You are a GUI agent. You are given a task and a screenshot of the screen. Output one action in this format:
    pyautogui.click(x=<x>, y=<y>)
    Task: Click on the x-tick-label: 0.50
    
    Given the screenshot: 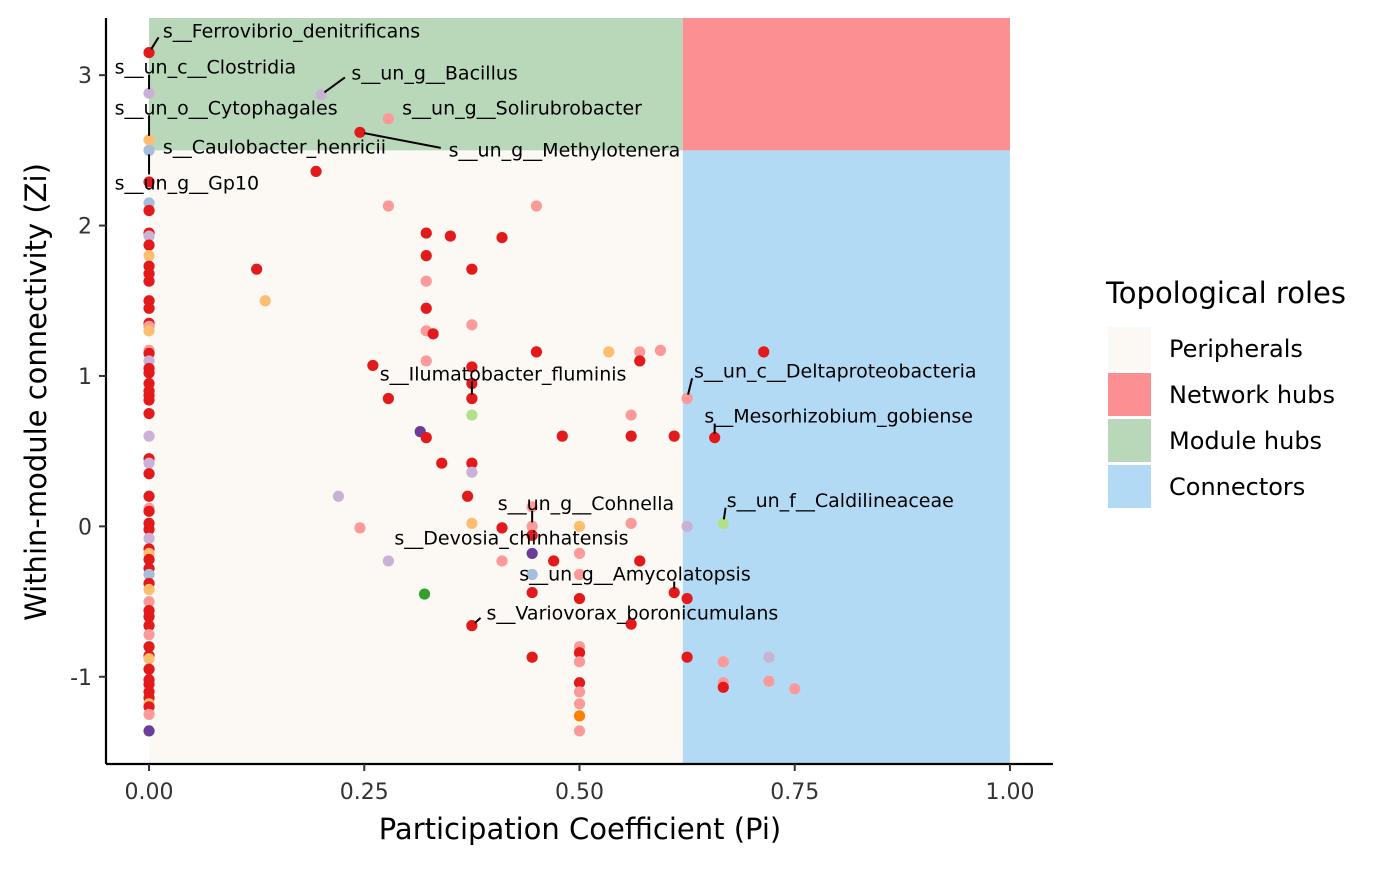 What is the action you would take?
    pyautogui.click(x=579, y=792)
    